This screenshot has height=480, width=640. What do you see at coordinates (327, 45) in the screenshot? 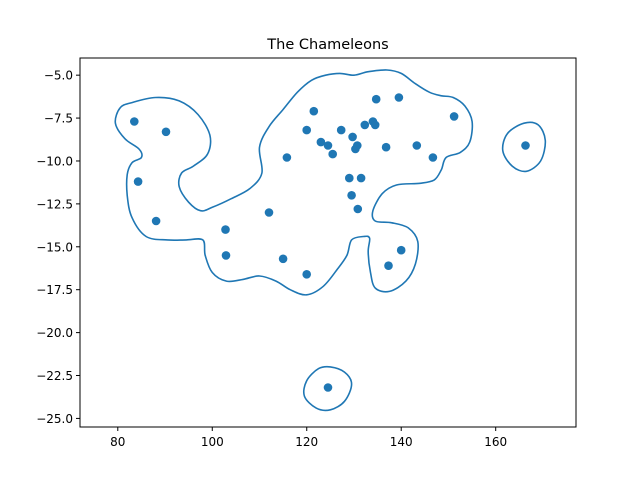
I see `chart-title: The Chameleons` at bounding box center [327, 45].